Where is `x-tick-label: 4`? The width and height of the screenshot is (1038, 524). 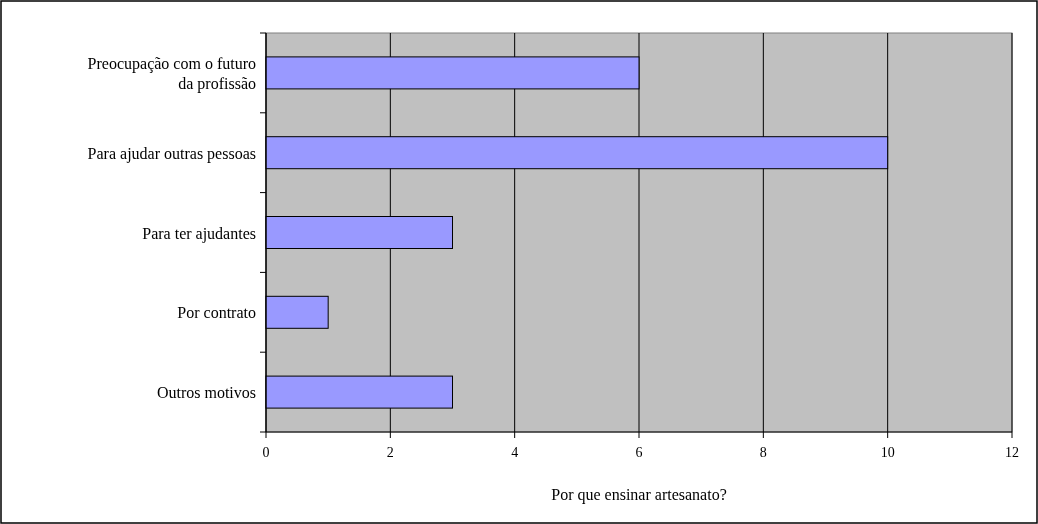
x-tick-label: 4 is located at coordinates (515, 452).